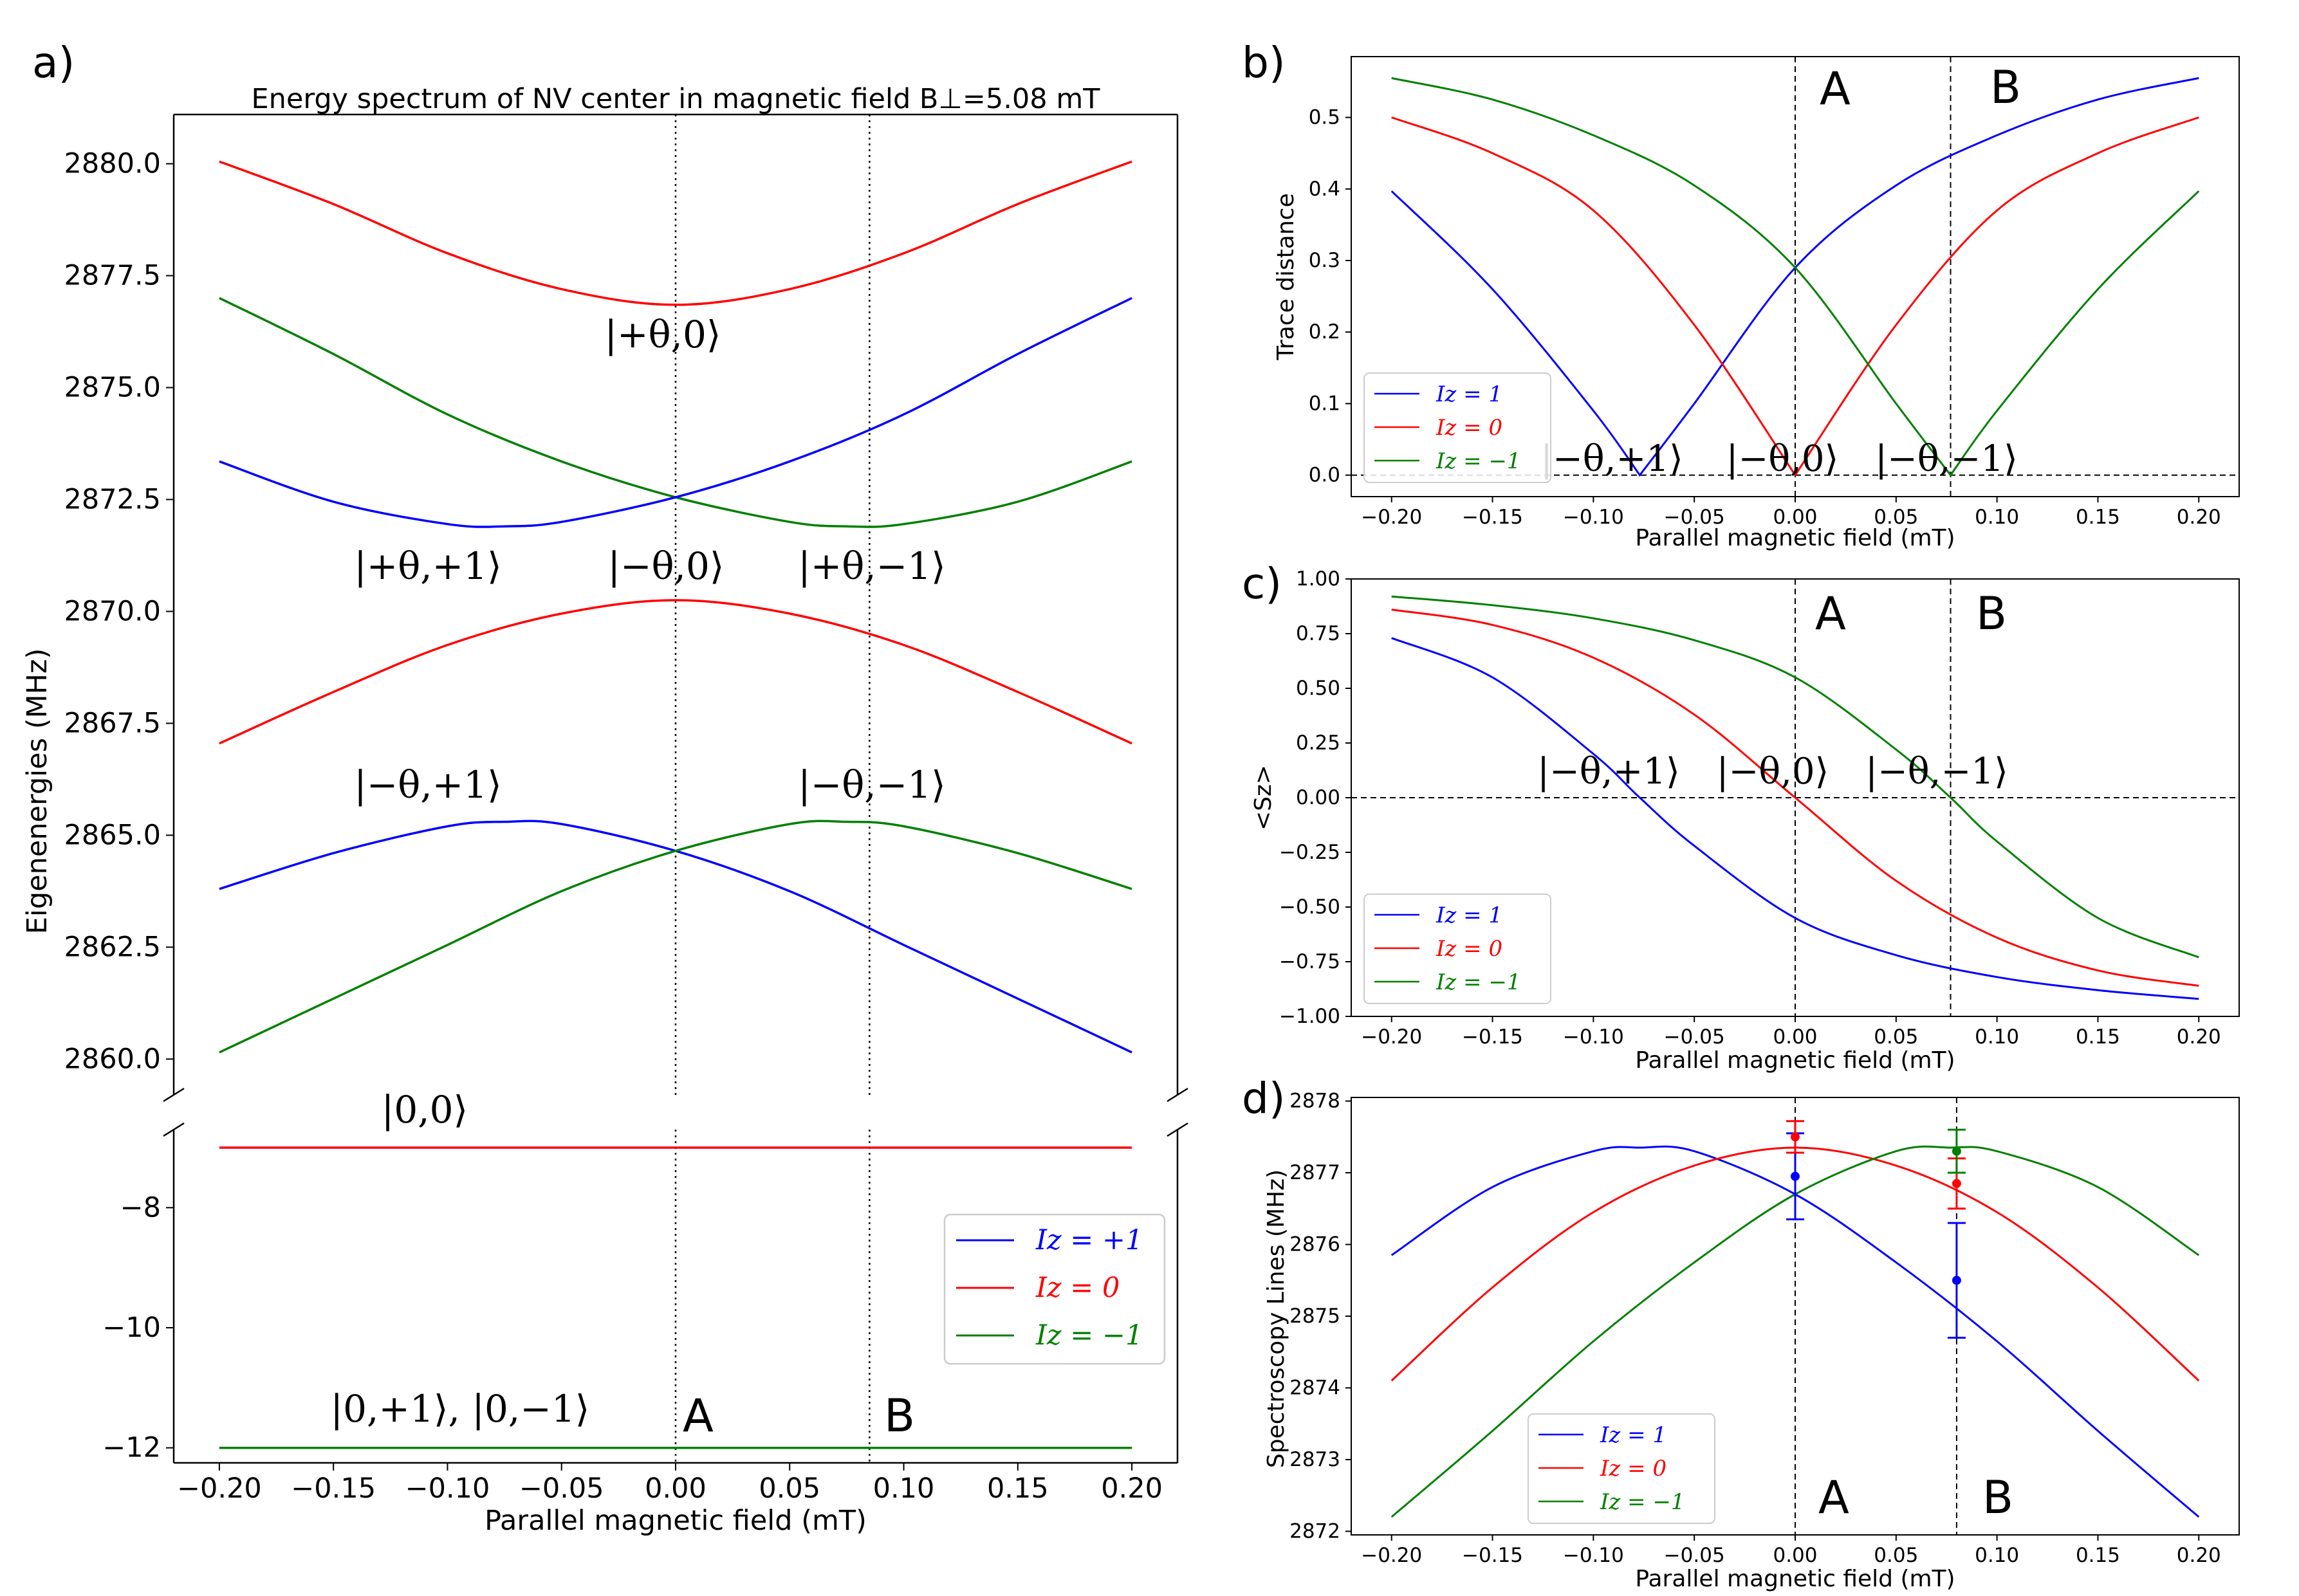  I want to click on chart-c-xtick-label-0-15: −0.15, so click(1492, 1037).